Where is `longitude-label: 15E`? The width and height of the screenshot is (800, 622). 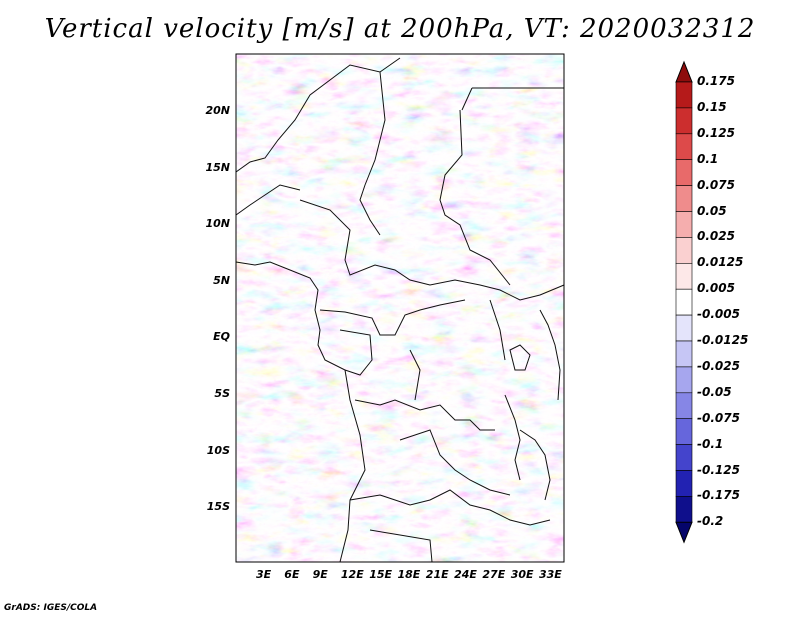 longitude-label: 15E is located at coordinates (381, 574).